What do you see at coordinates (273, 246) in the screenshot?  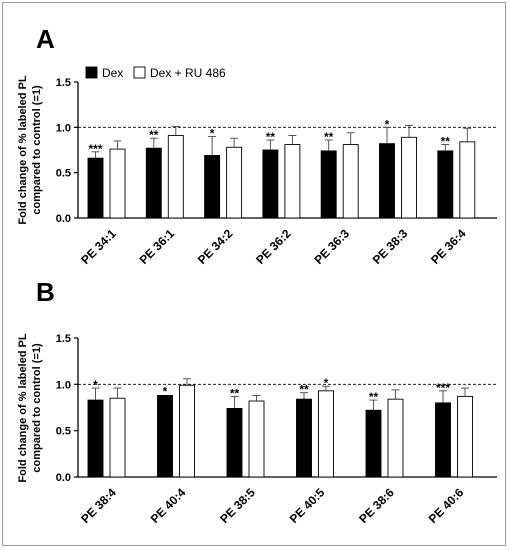 I see `x-tick-label: PE 36:2` at bounding box center [273, 246].